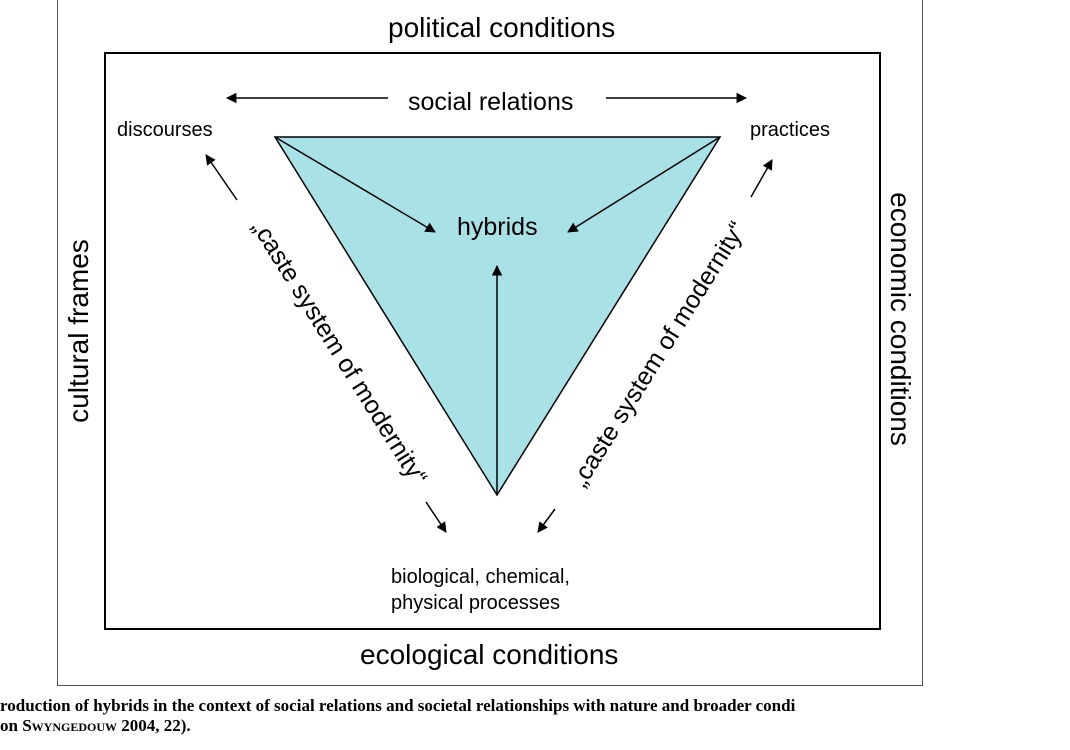 This screenshot has height=750, width=1070. I want to click on arrow-left-to-processes, so click(436, 517).